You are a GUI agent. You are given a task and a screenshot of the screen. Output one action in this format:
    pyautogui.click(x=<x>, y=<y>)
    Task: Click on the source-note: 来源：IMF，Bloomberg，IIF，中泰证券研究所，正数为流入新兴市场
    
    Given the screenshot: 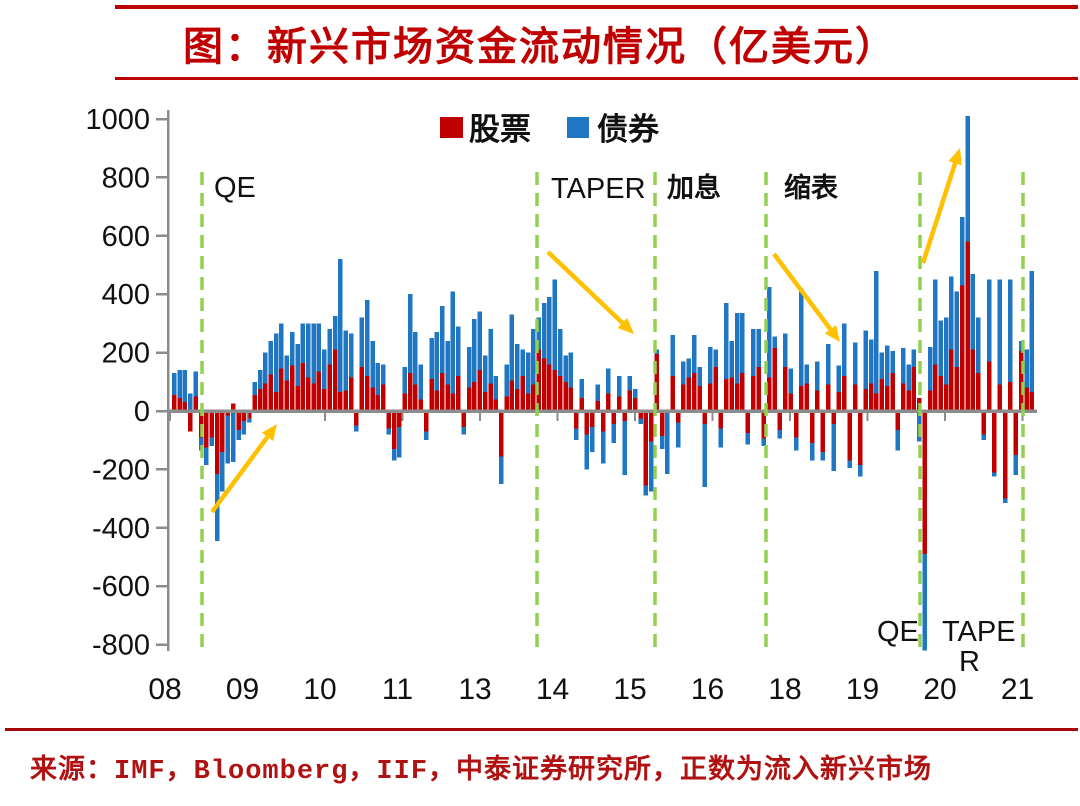 What is the action you would take?
    pyautogui.click(x=481, y=772)
    